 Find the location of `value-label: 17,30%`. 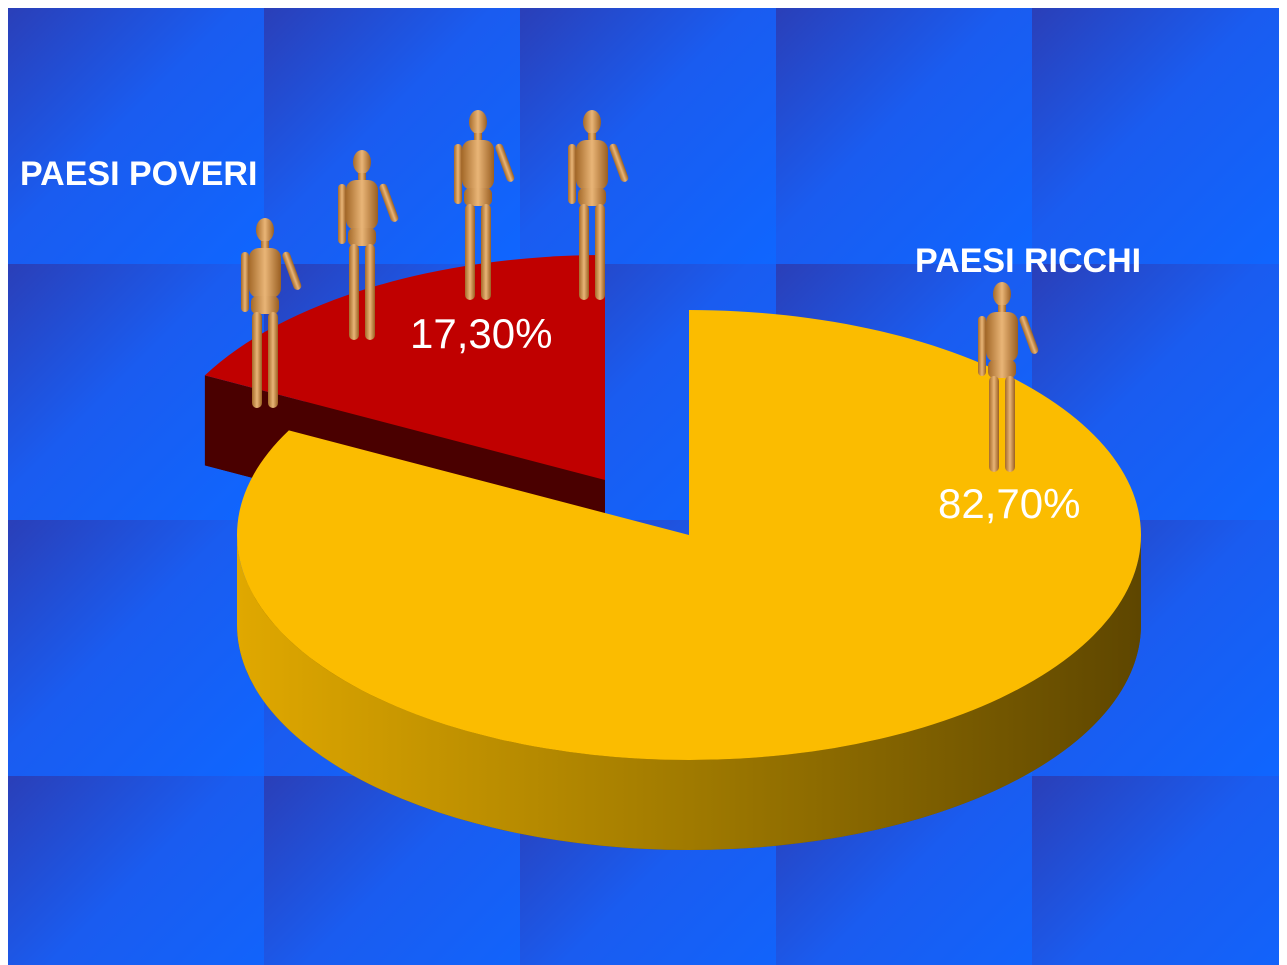

value-label: 17,30% is located at coordinates (481, 333).